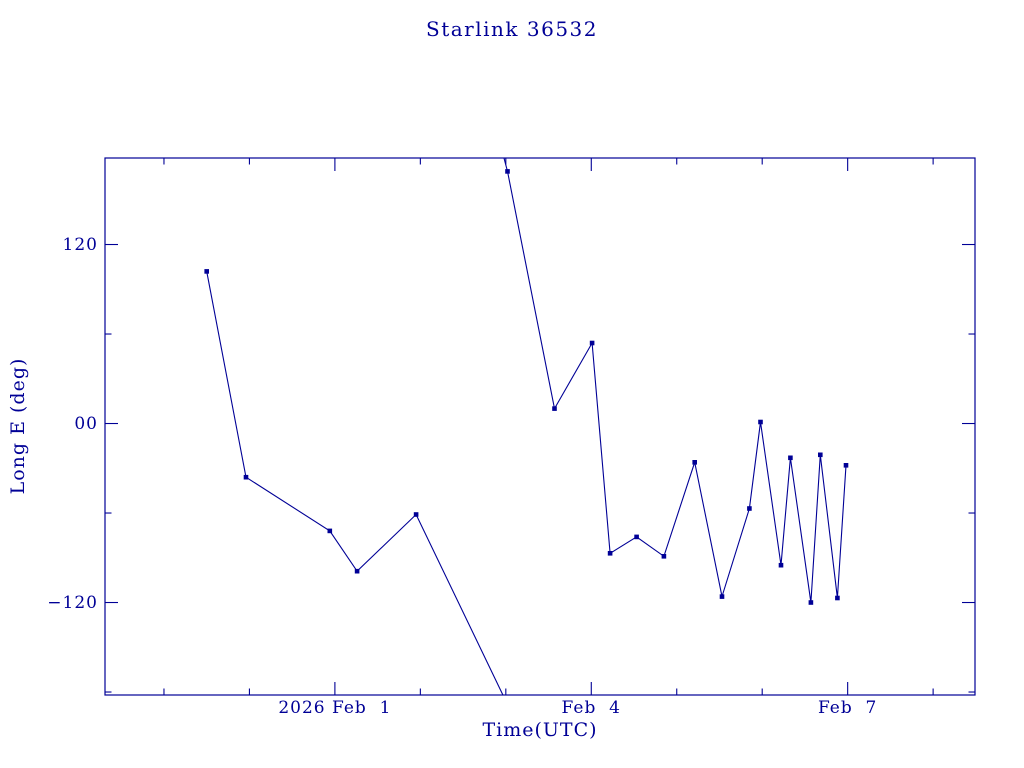  What do you see at coordinates (86, 423) in the screenshot?
I see `y-tick-label: 00` at bounding box center [86, 423].